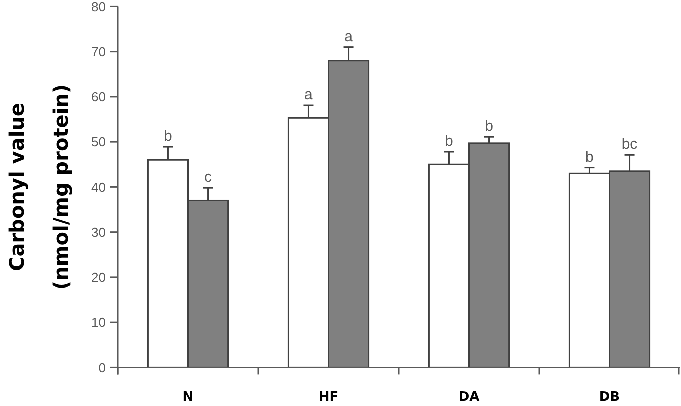 The height and width of the screenshot is (406, 681). I want to click on y-tick-label: 10, so click(99, 322).